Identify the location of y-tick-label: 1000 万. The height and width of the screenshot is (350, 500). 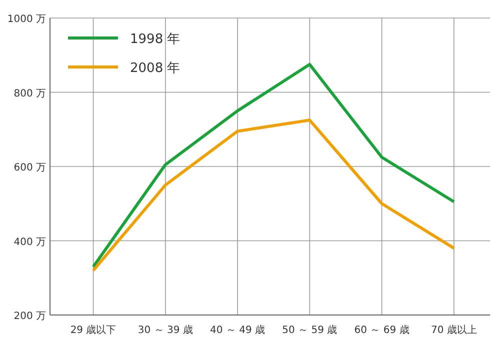
(26, 19).